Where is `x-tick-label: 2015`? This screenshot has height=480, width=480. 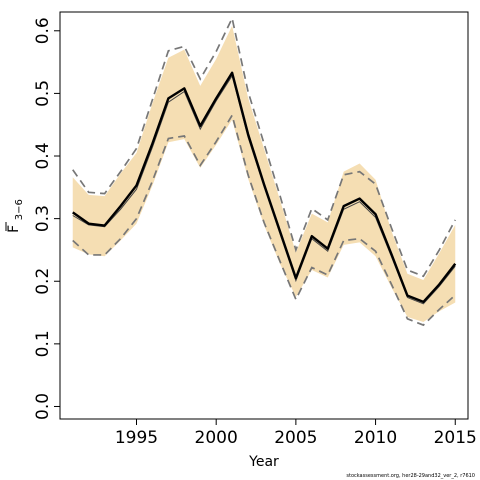
x-tick-label: 2015 is located at coordinates (455, 438).